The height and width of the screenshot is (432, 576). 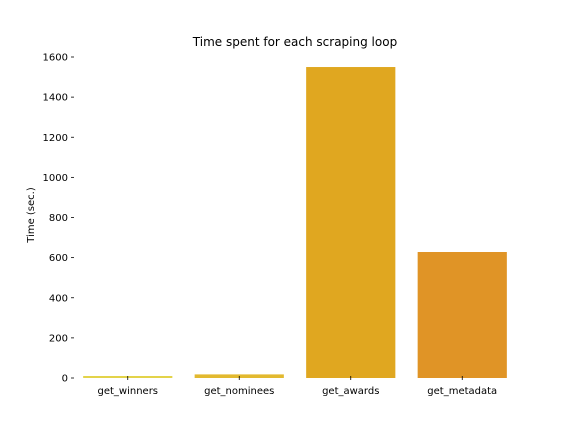 I want to click on bar-get-awards, so click(x=351, y=222).